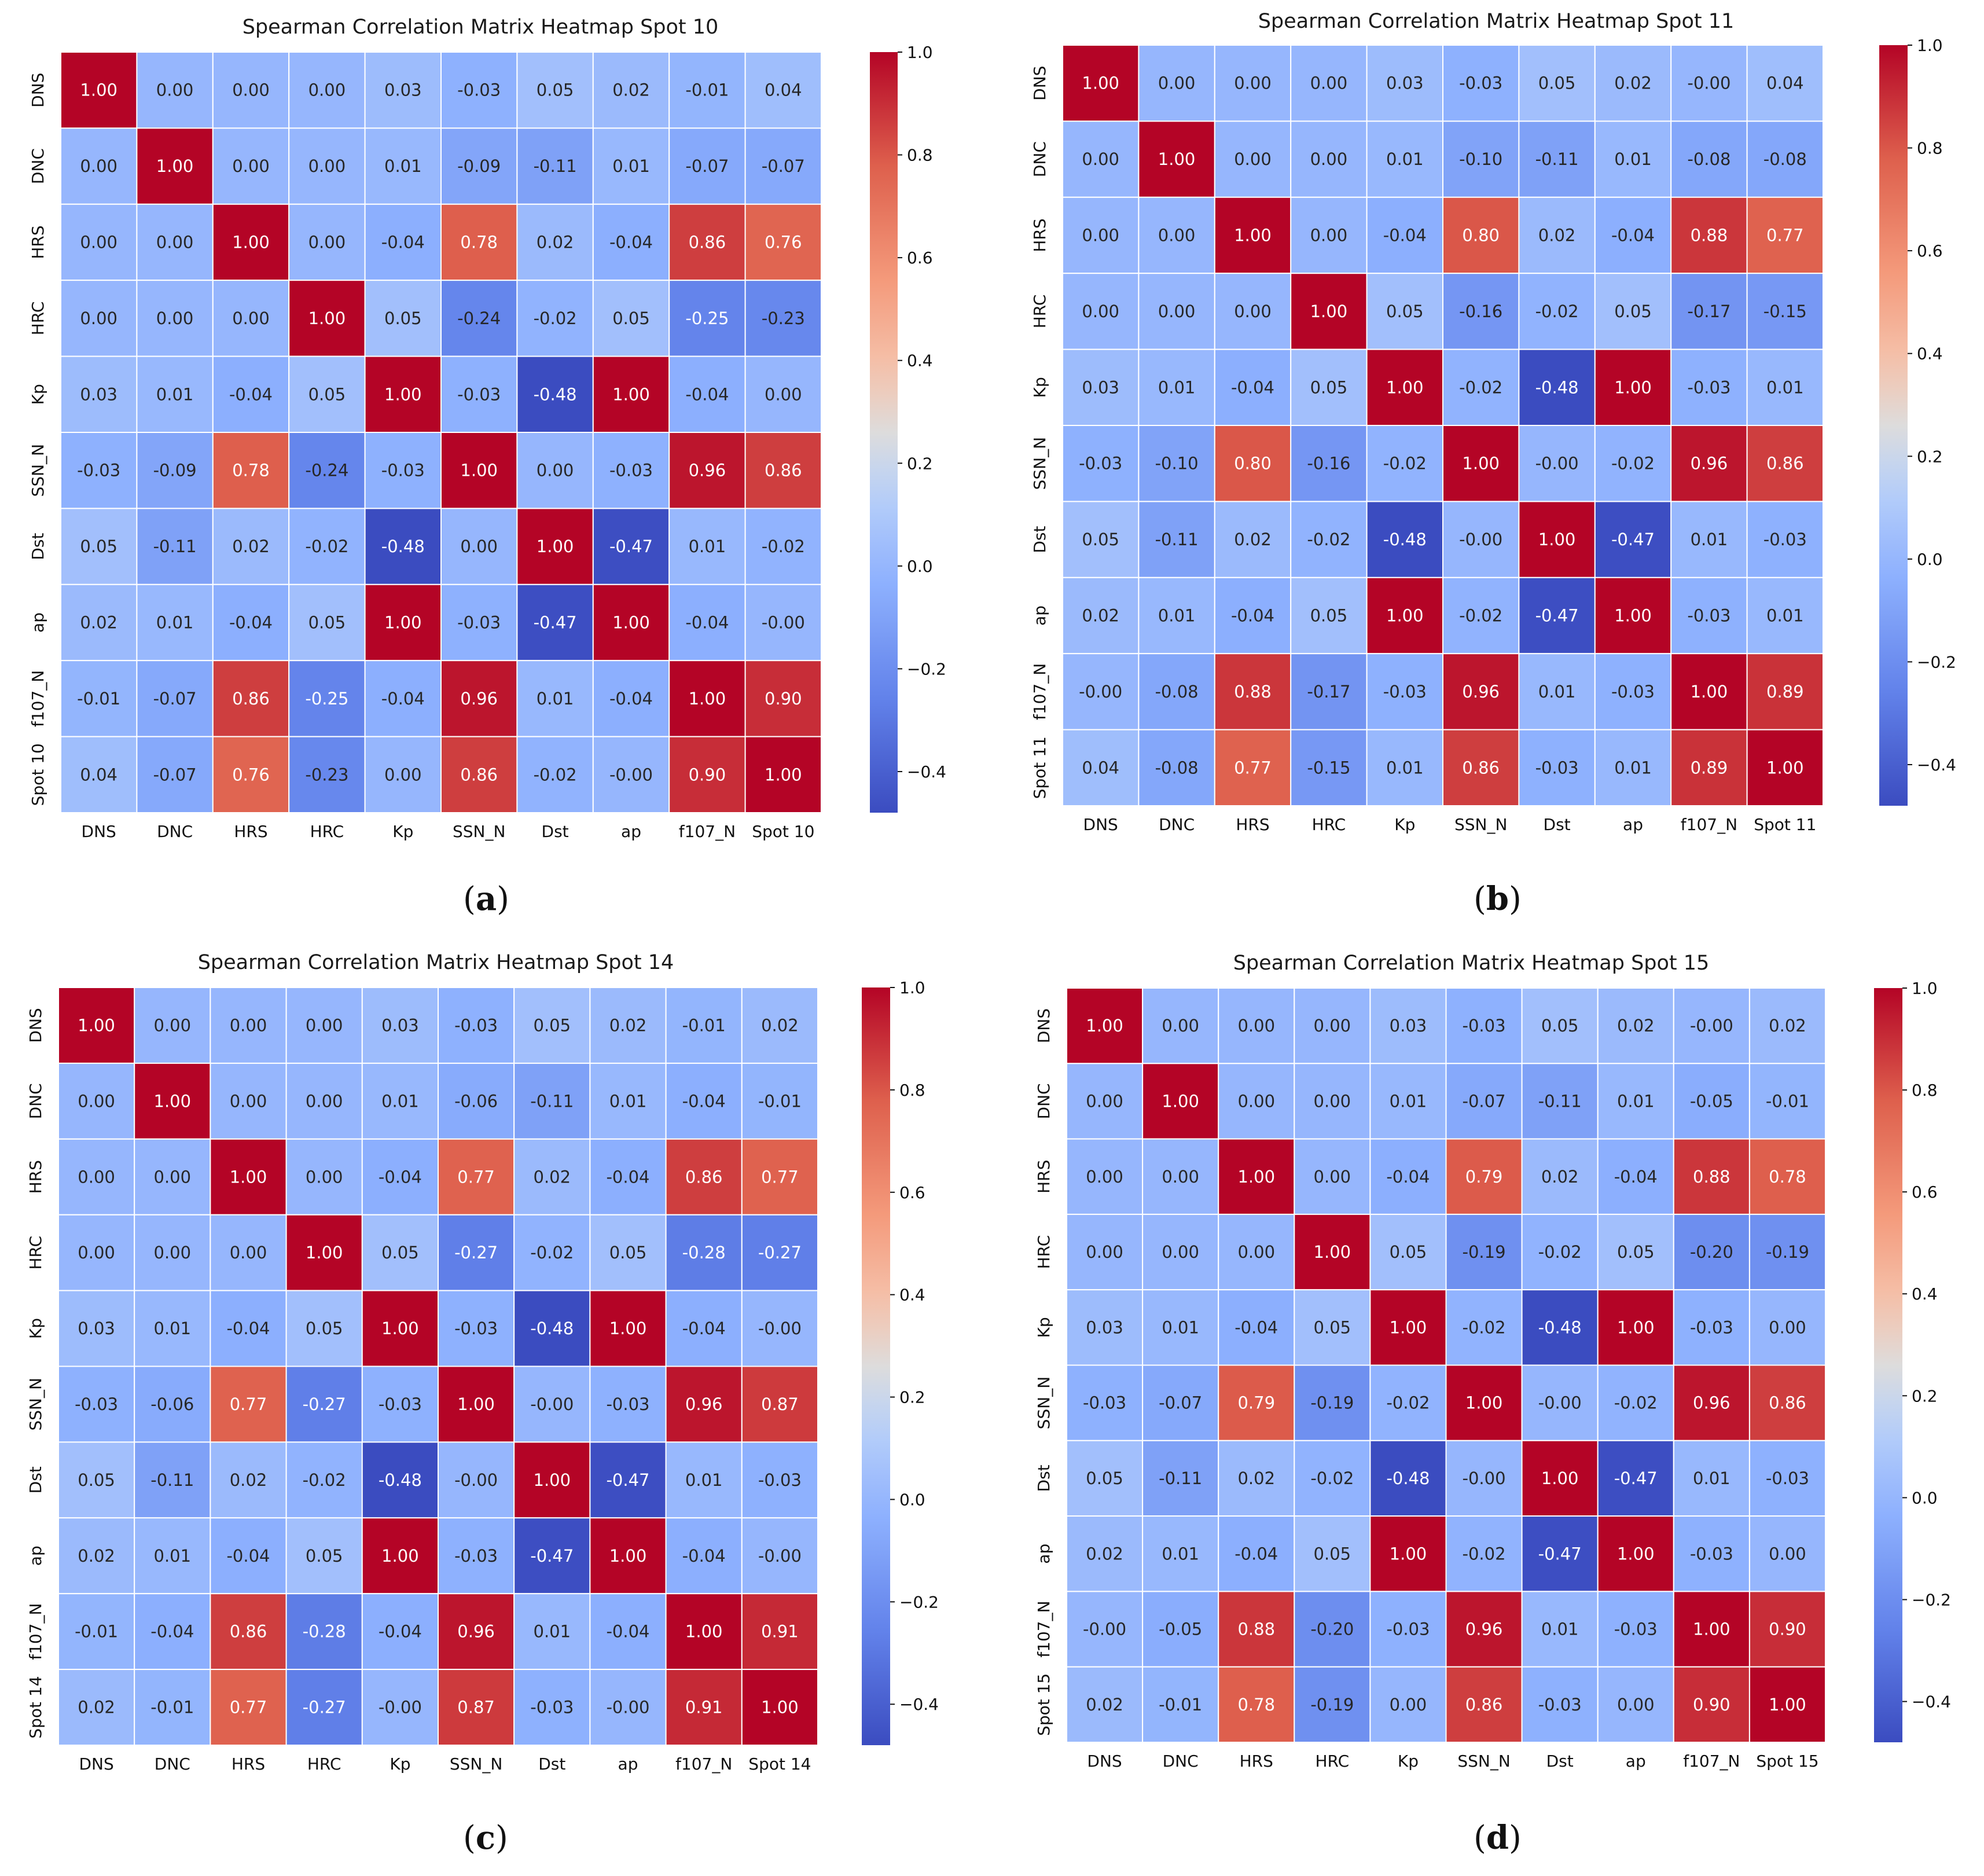 The image size is (1984, 1876). Describe the element at coordinates (1481, 235) in the screenshot. I see `cell-value-label: 0.80` at that location.